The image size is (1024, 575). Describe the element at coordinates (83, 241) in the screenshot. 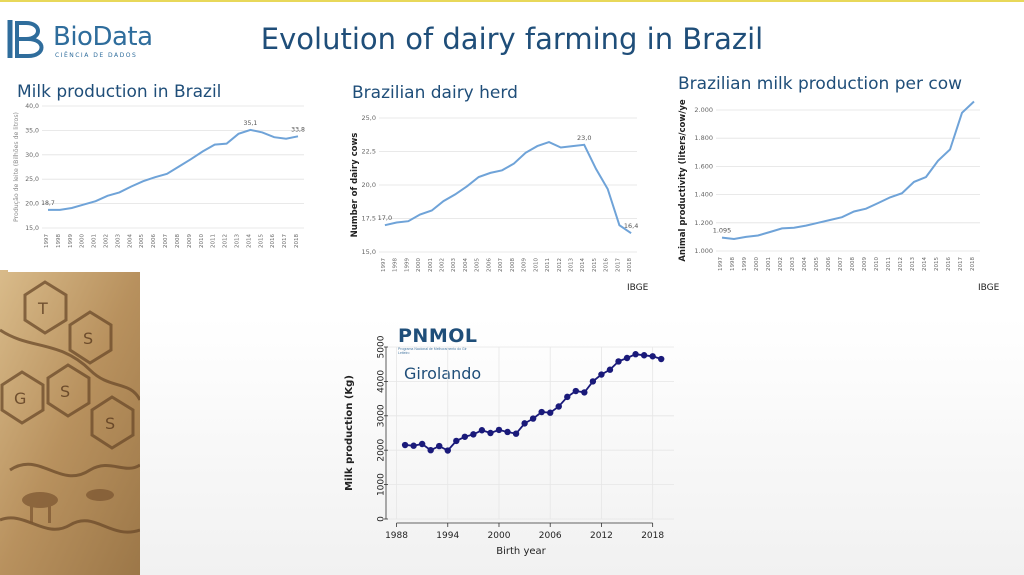

I see `milk-x-tick-label: 2000` at that location.